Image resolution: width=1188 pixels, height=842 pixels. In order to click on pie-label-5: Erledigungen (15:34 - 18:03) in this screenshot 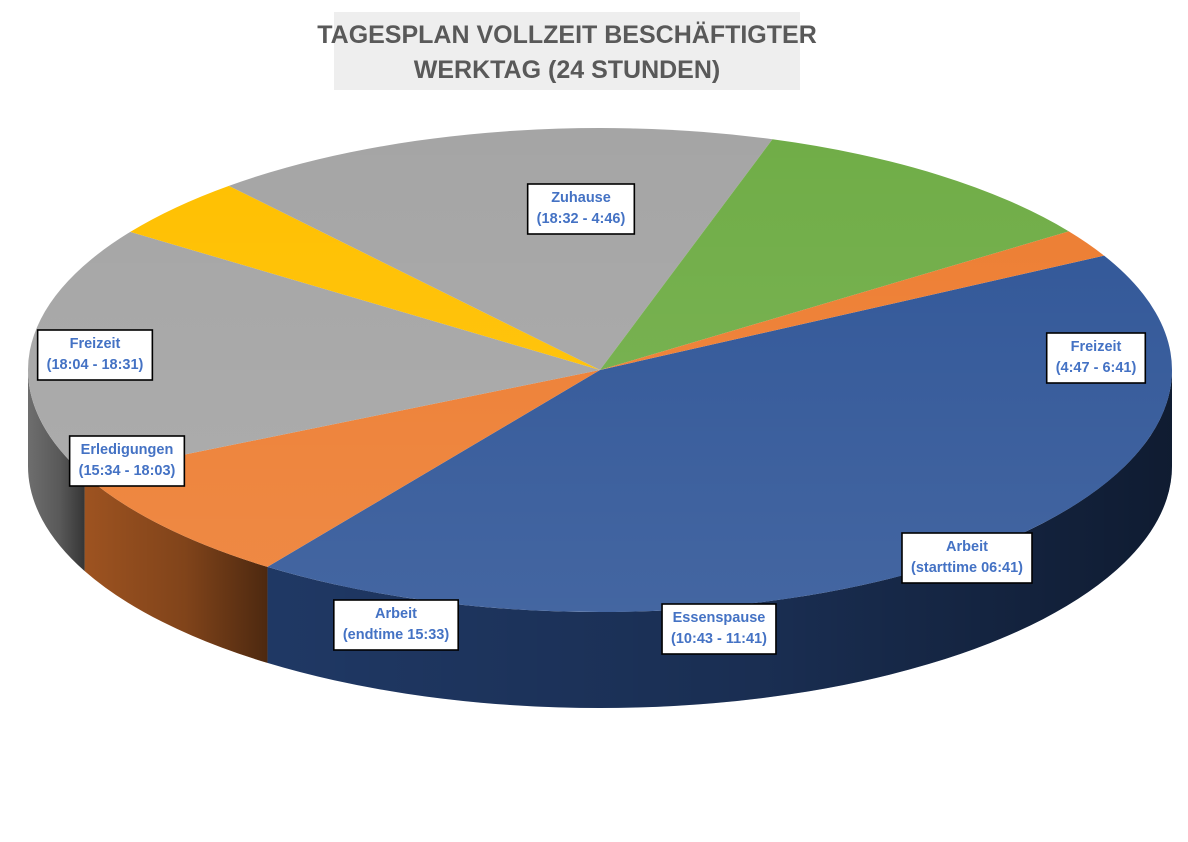, I will do `click(127, 461)`.